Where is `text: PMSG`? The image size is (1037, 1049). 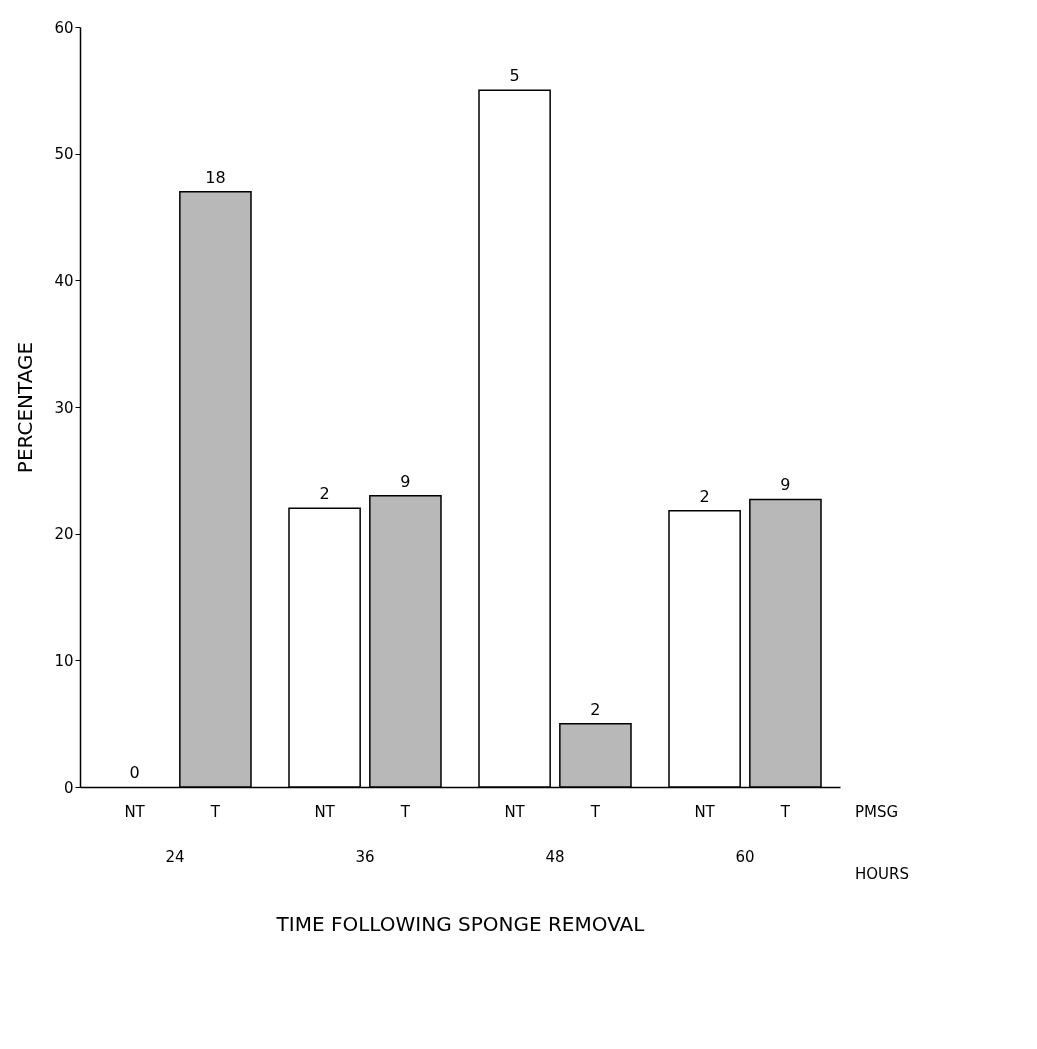
text: PMSG is located at coordinates (877, 812).